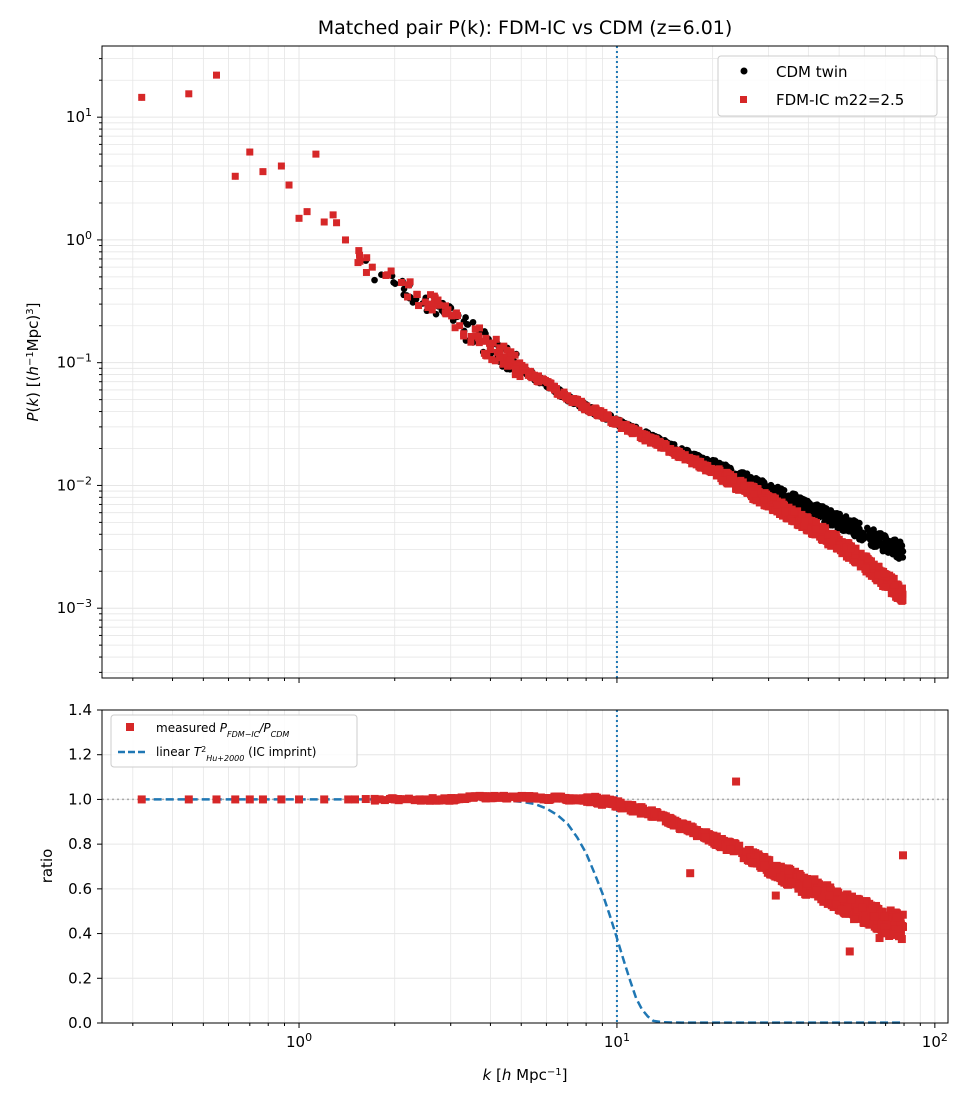 The image size is (975, 1105). What do you see at coordinates (540, 1037) in the screenshot?
I see `bottom-x-ticks: 100 101 102` at bounding box center [540, 1037].